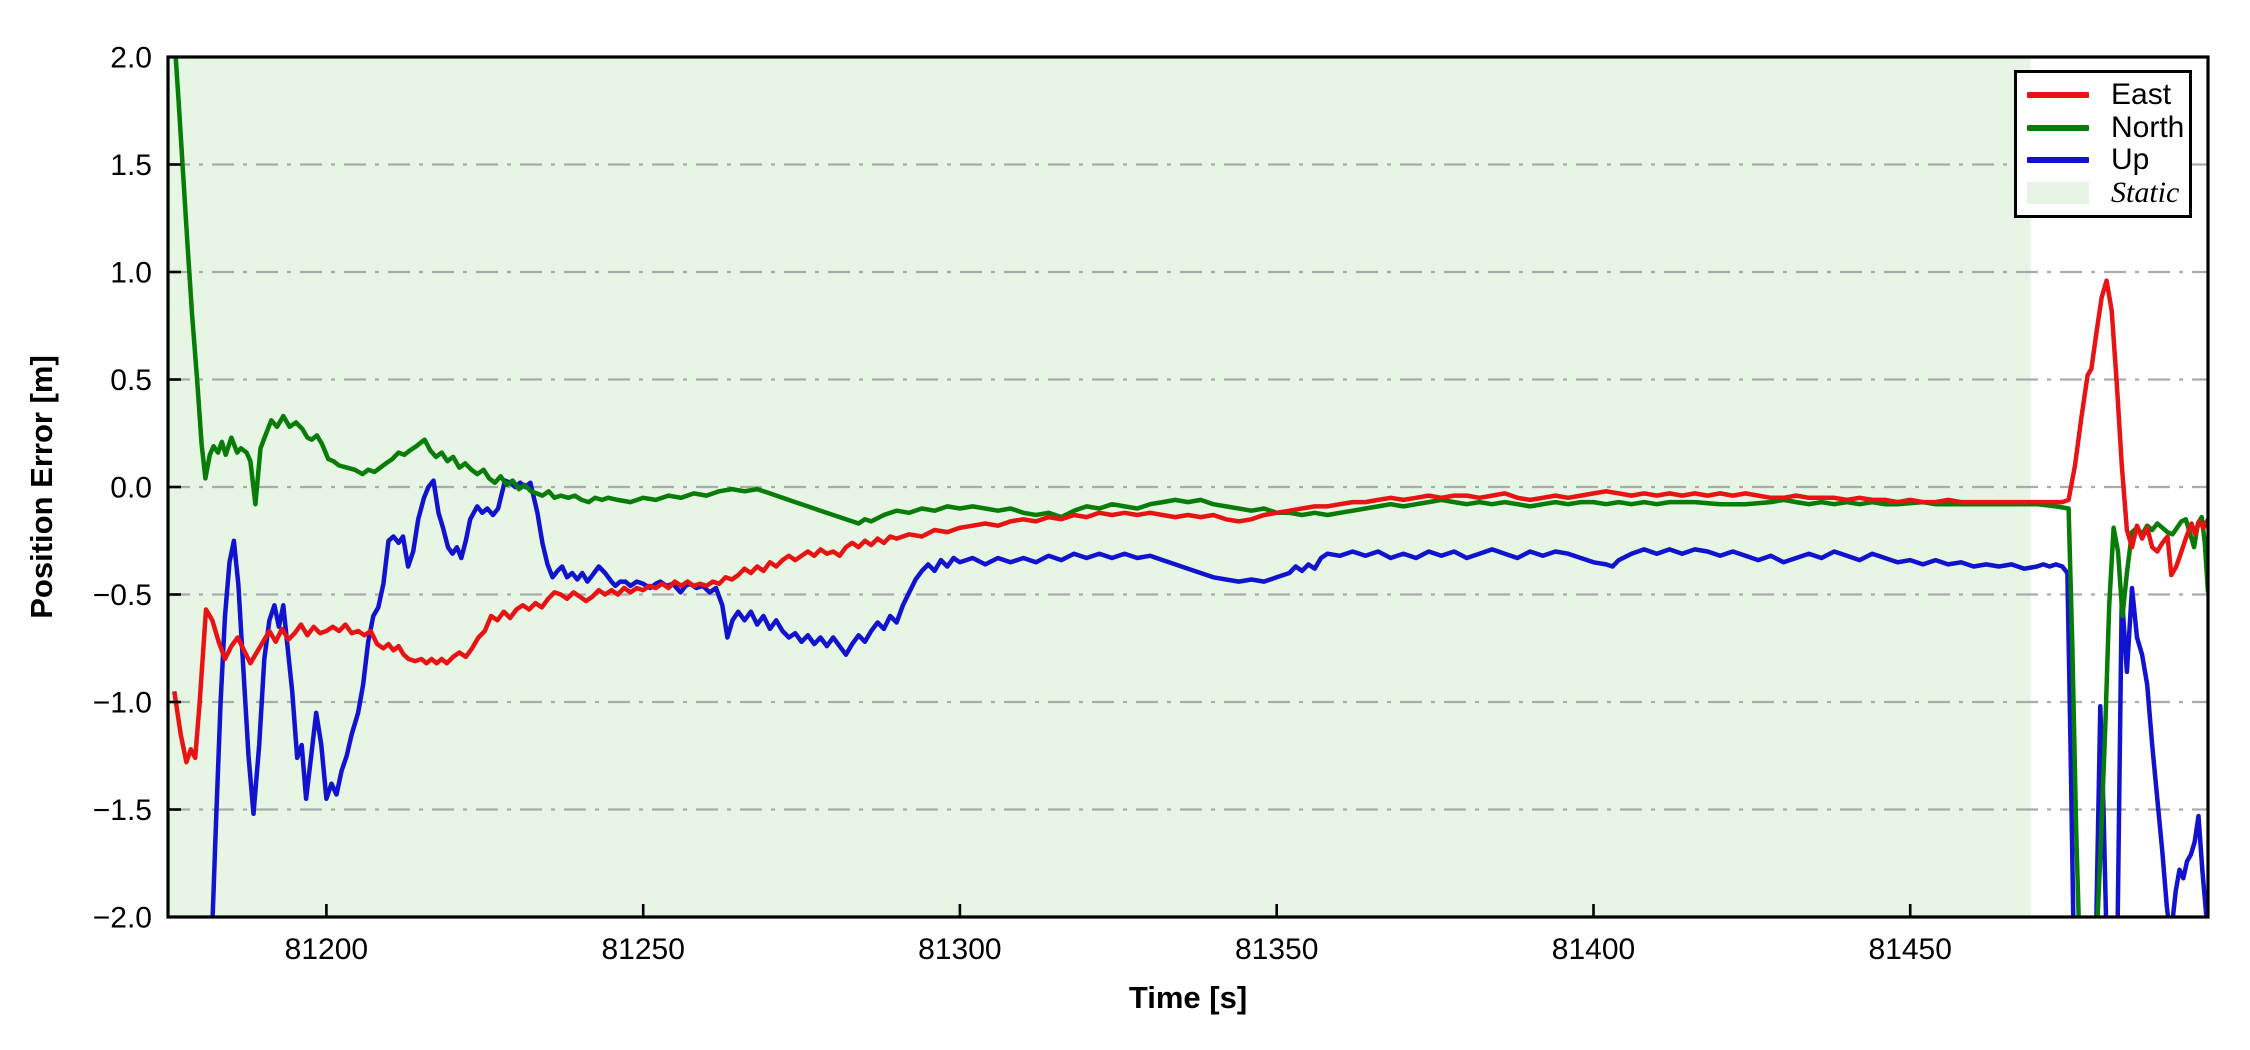  What do you see at coordinates (2130, 160) in the screenshot?
I see `legend-label-up: Up` at bounding box center [2130, 160].